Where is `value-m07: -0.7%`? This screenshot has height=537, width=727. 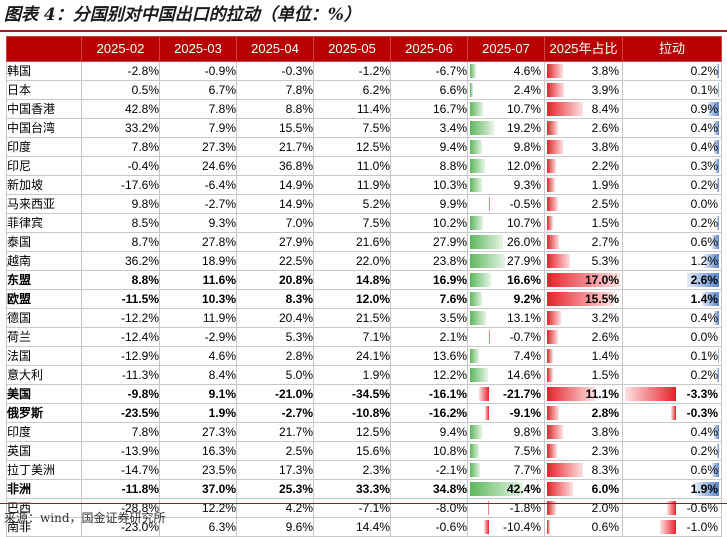
value-m07: -0.7% is located at coordinates (506, 337).